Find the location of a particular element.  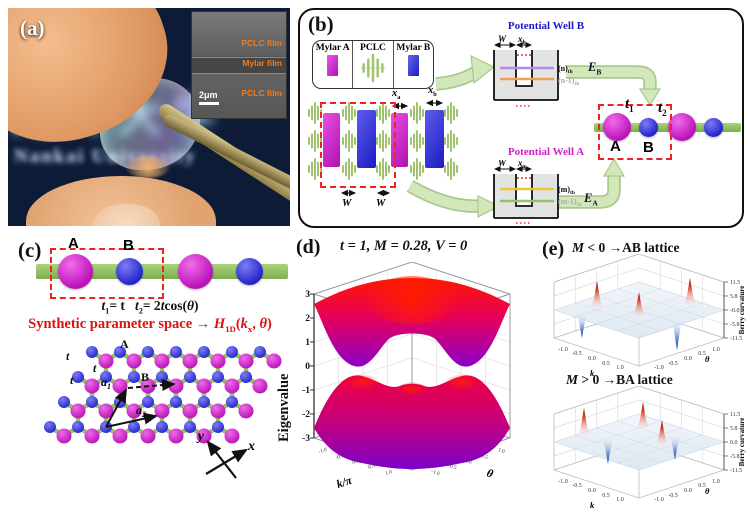

well-b-title: Potential Well B is located at coordinates (546, 26).